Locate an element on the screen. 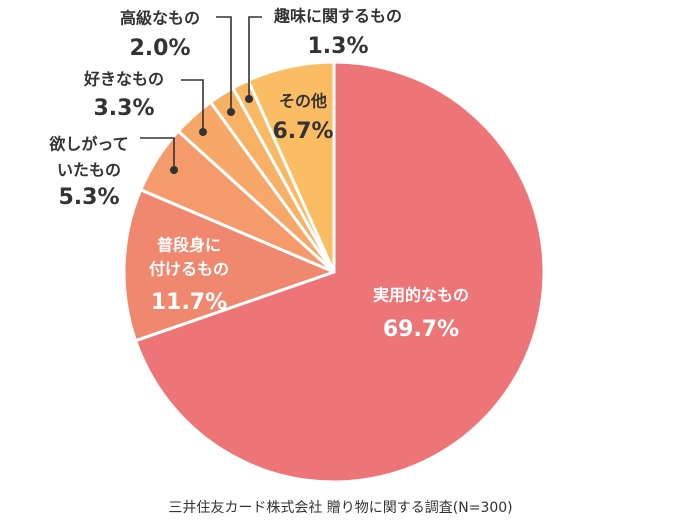  chart-source-note: 三井住友カード株式会社 贈り物に関する調査(N=300) is located at coordinates (340, 508).